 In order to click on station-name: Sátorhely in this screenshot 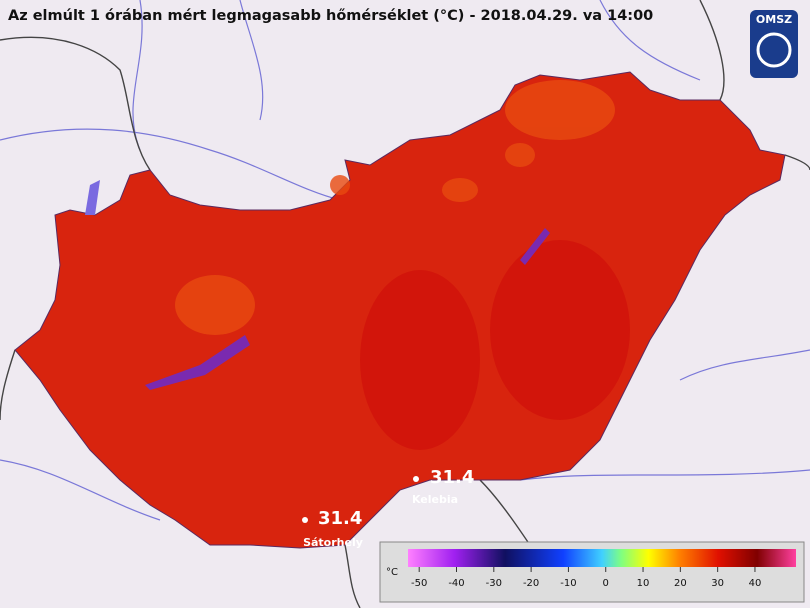, I will do `click(333, 542)`.